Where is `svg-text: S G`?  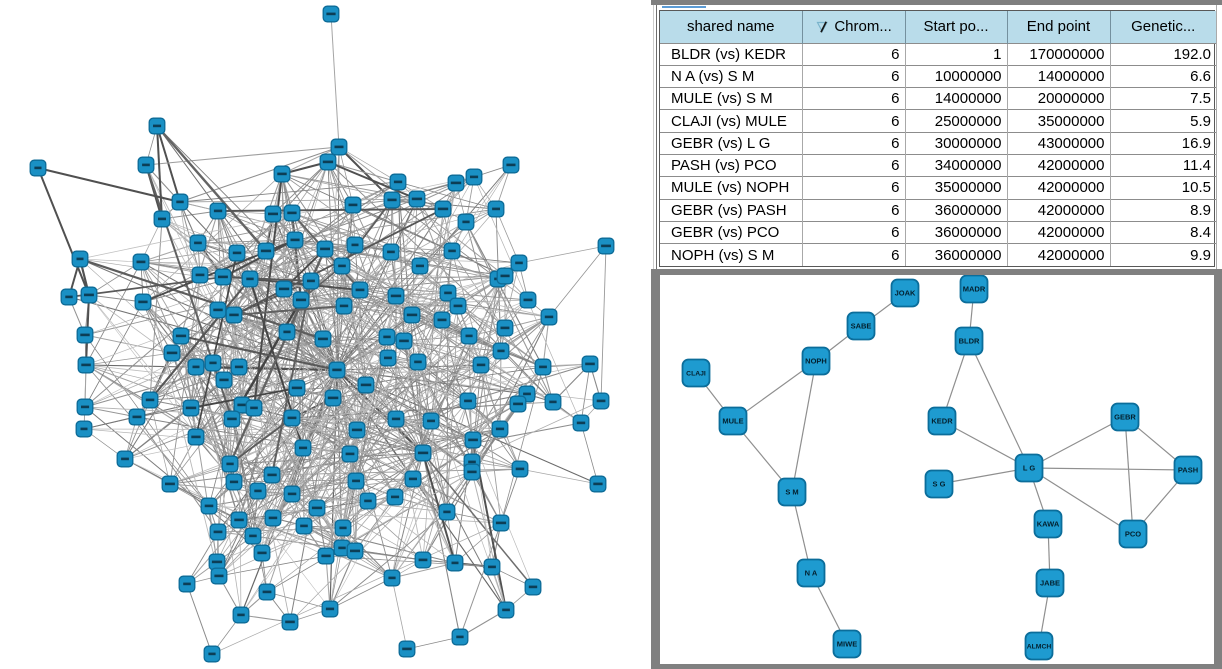 svg-text: S G is located at coordinates (939, 484).